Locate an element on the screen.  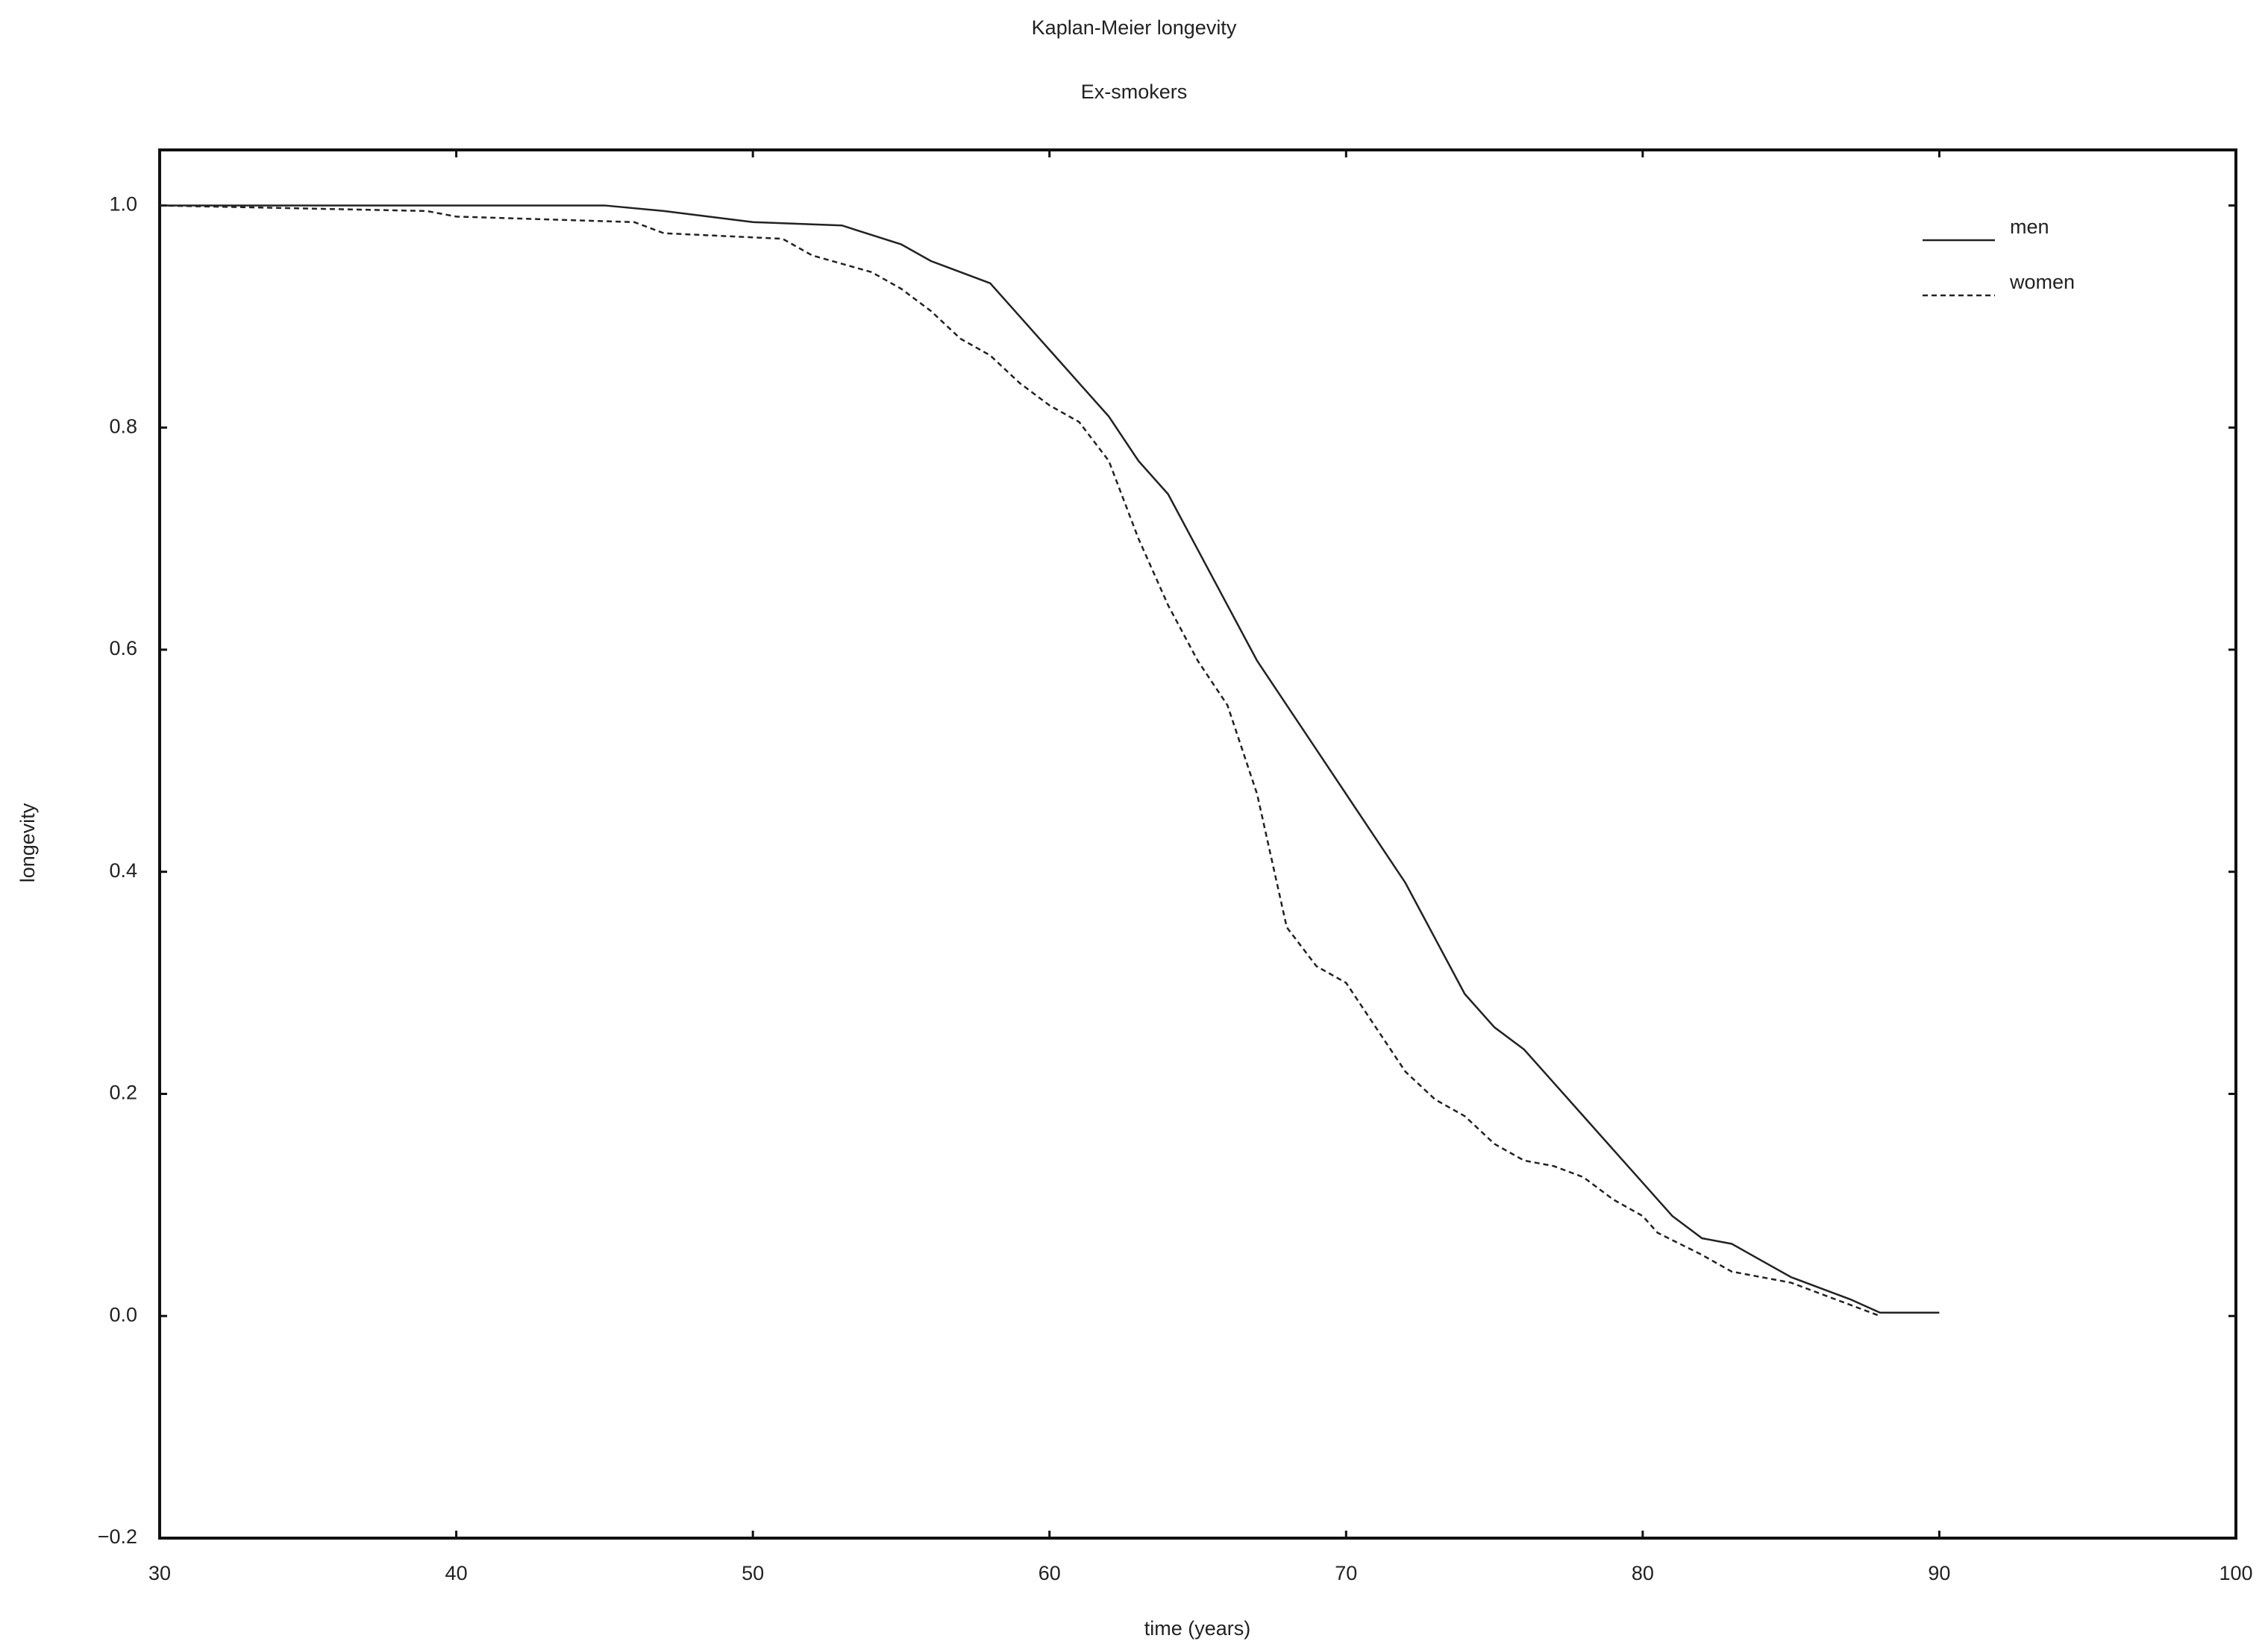
chart-title: Kaplan-Meier longevity is located at coordinates (1134, 27).